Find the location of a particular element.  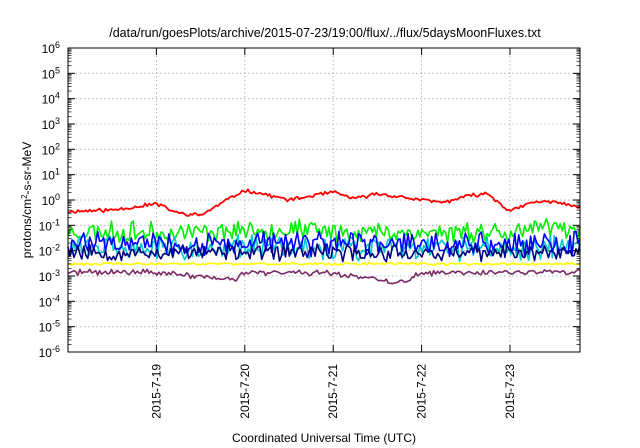

y-tick-label: 10⁰ is located at coordinates (51, 200).